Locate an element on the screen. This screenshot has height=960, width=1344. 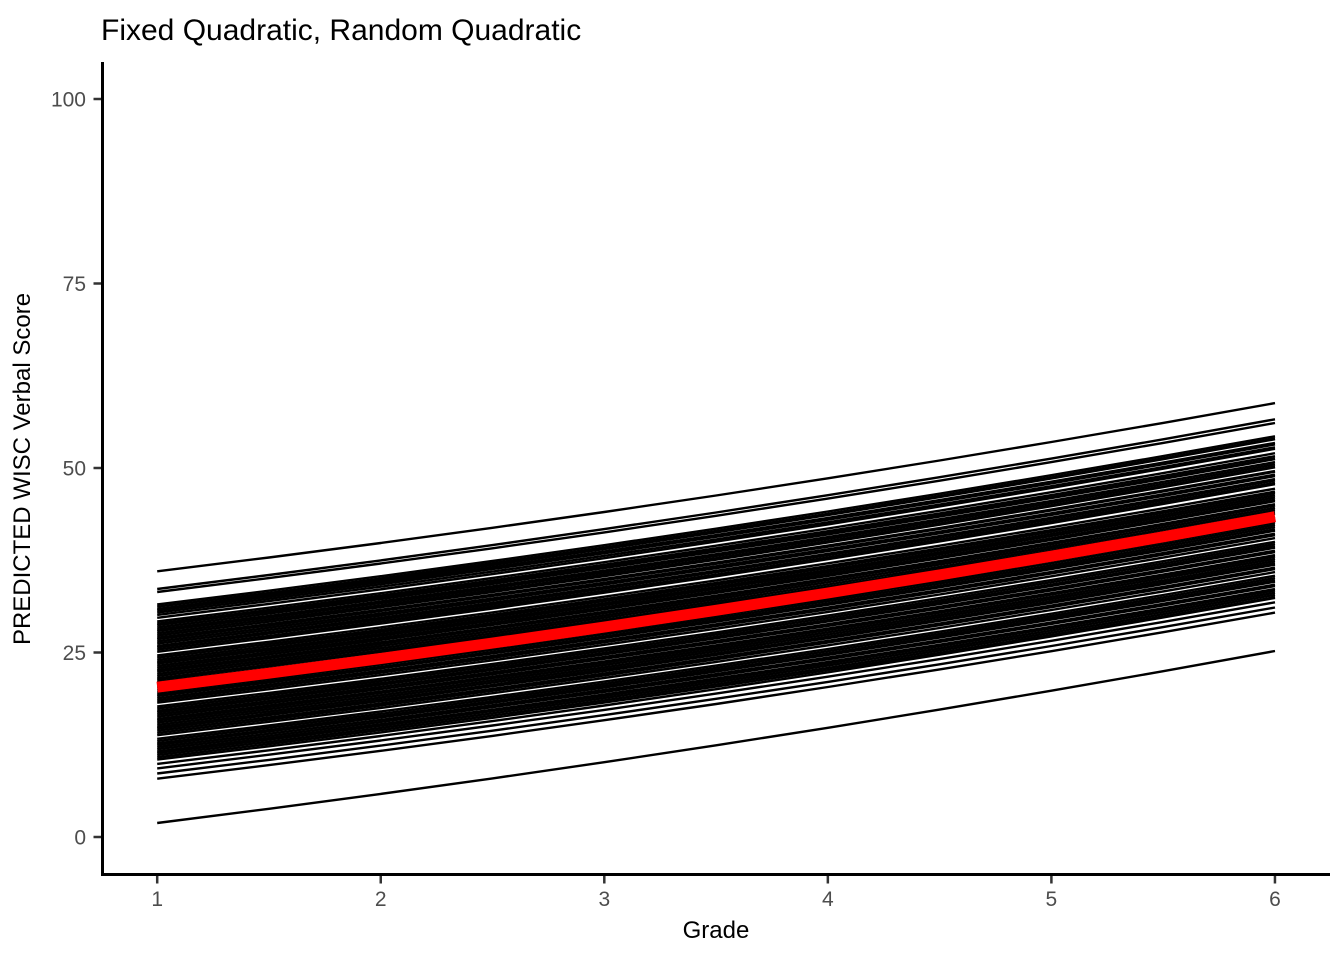
x-axis-label: Grade is located at coordinates (716, 930).